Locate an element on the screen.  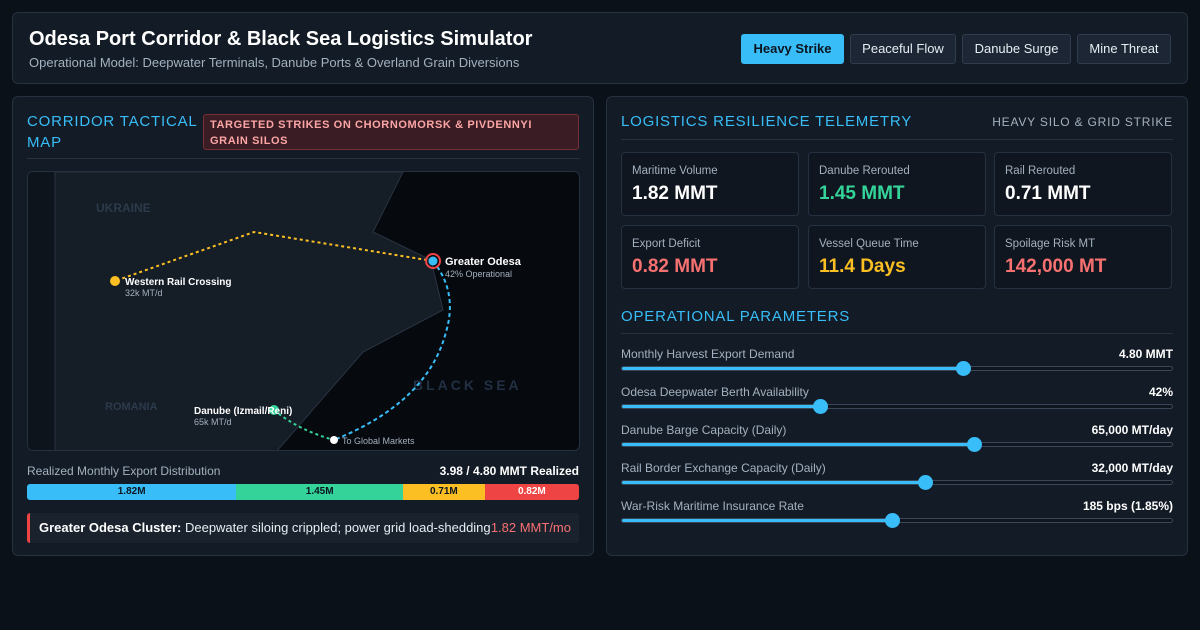
danube-node-detail: 65k MT/d is located at coordinates (213, 422).